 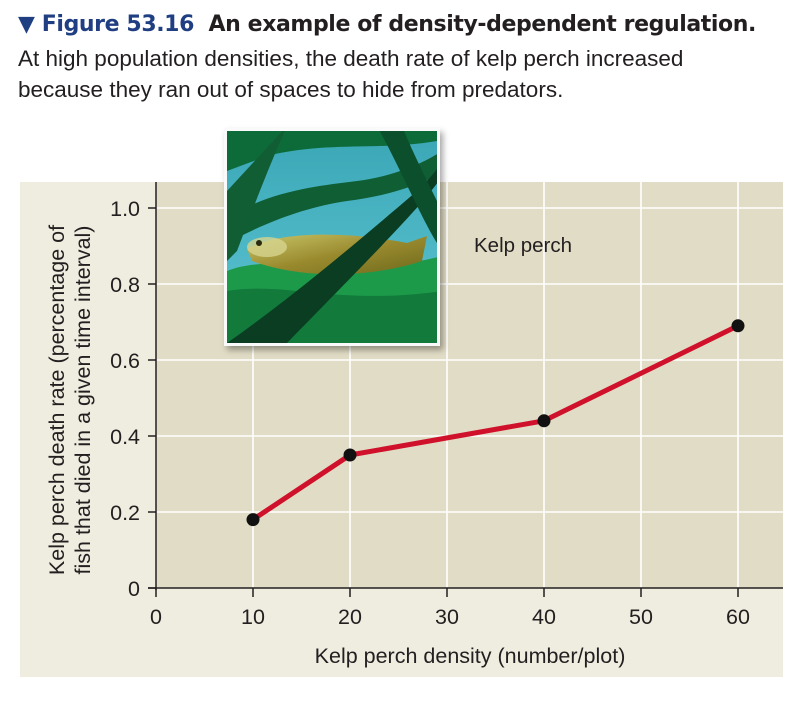 What do you see at coordinates (118, 24) in the screenshot?
I see `figure-number: Figure 53.16` at bounding box center [118, 24].